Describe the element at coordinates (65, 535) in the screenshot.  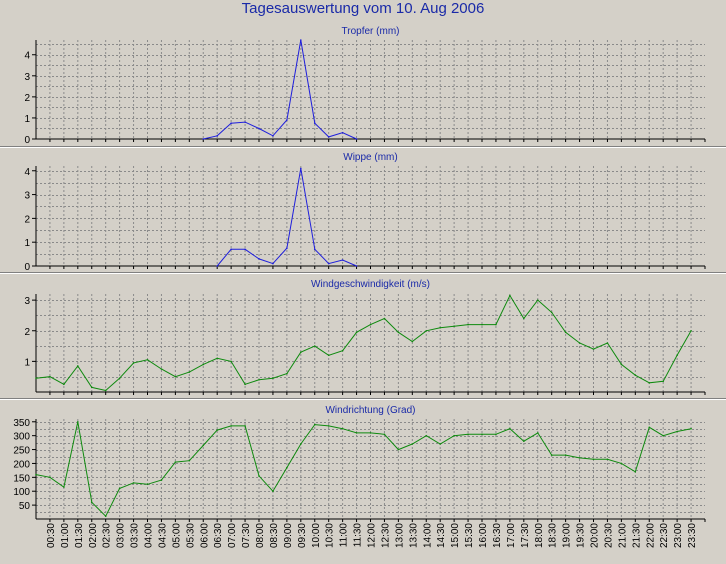
I see `x-tick-label: 01:00` at that location.